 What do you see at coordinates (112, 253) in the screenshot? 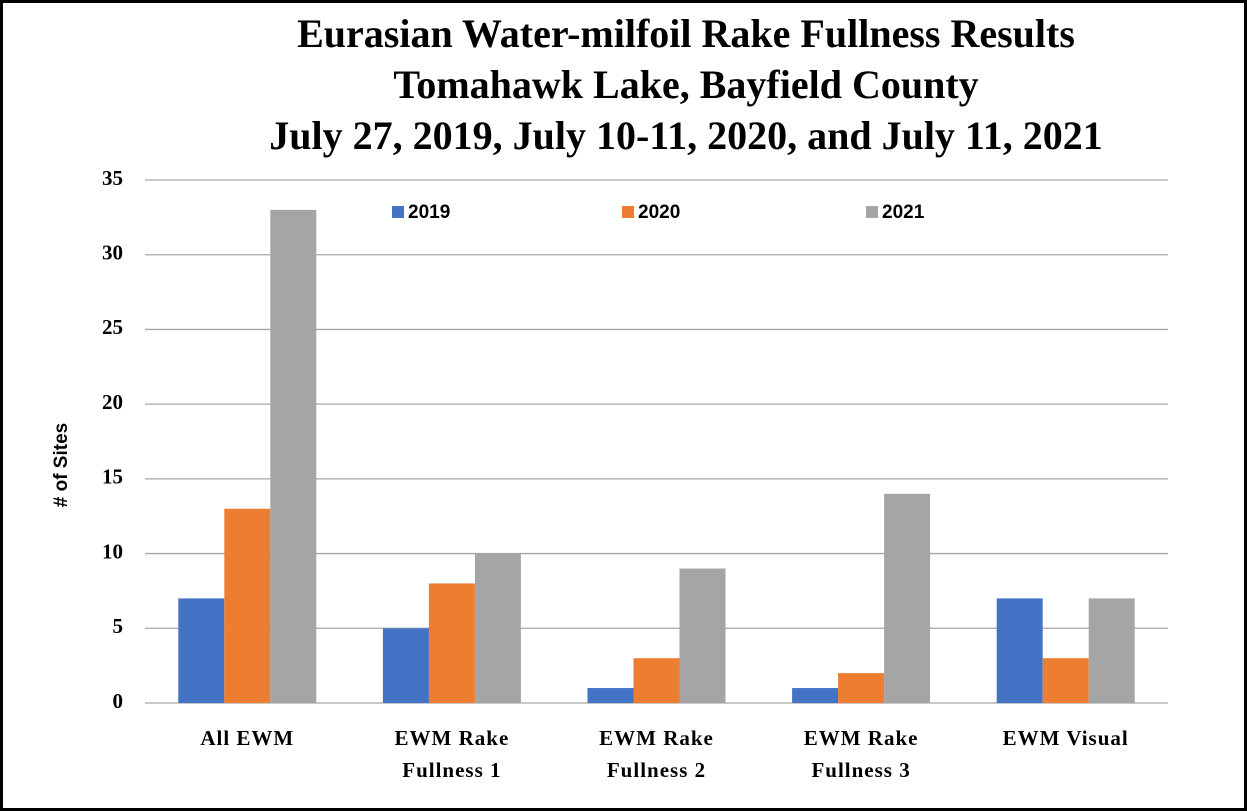
I see `y-tick-label: 30` at bounding box center [112, 253].